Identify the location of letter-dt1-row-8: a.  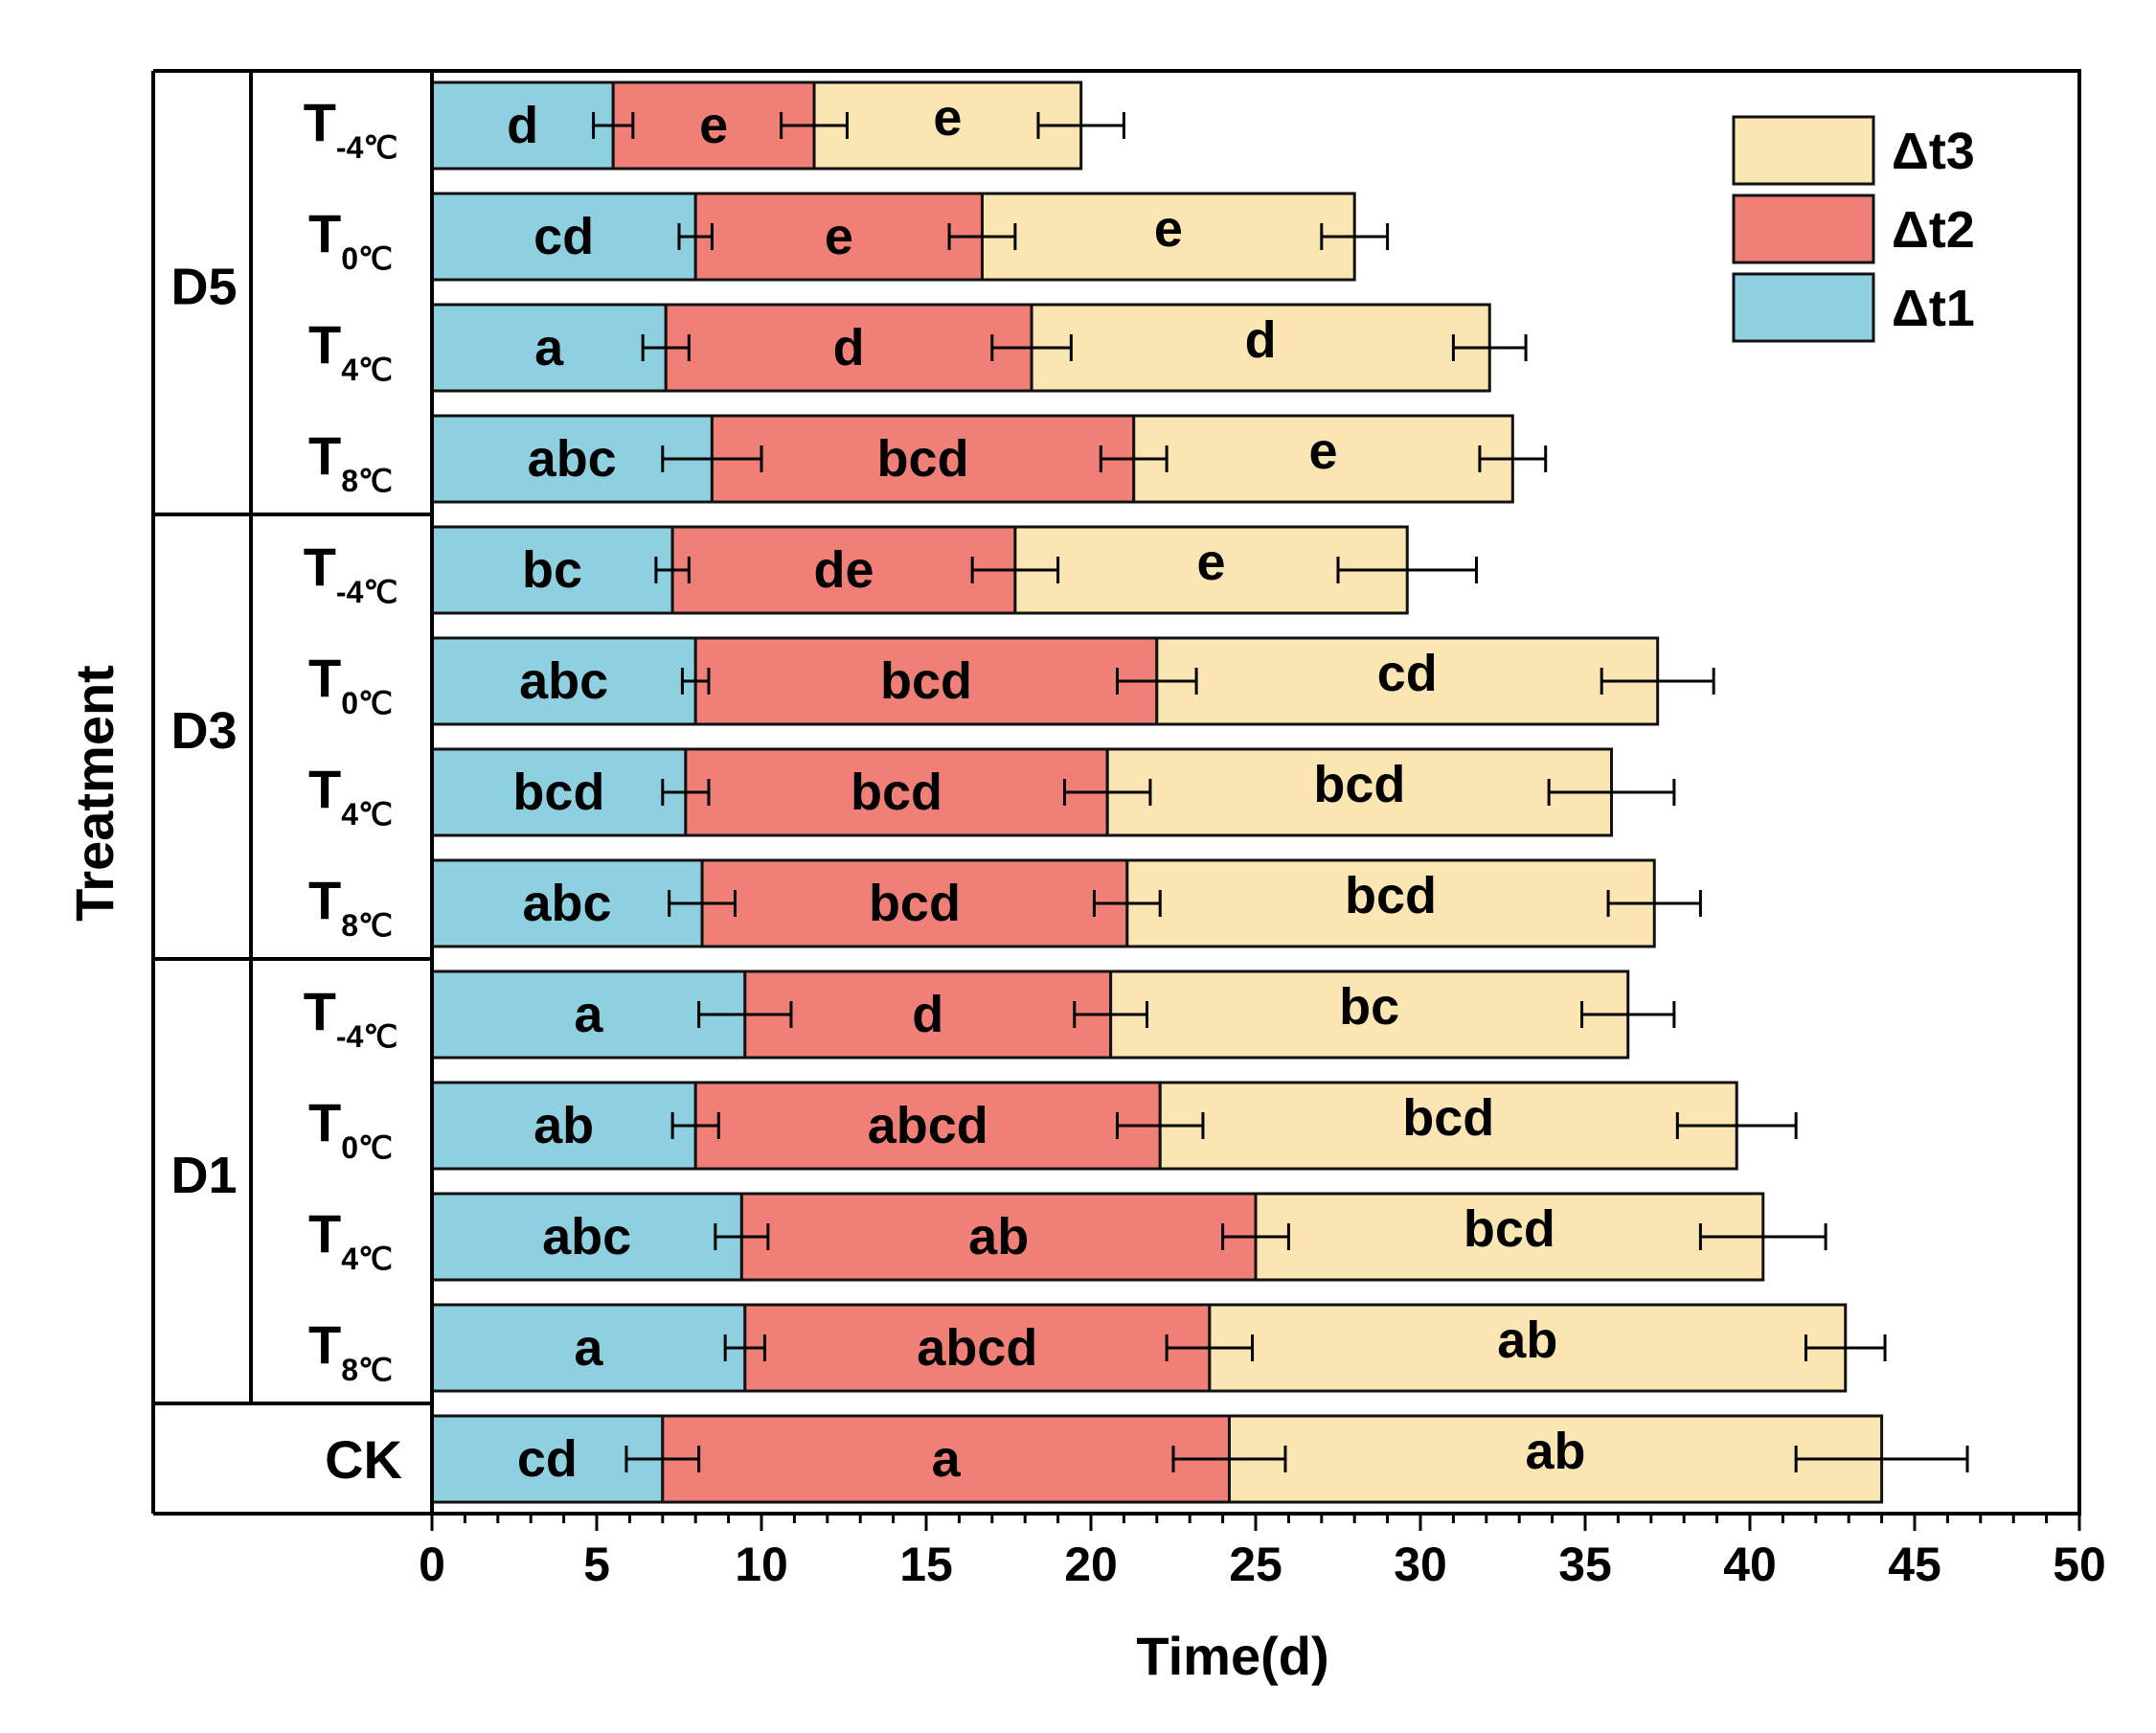
(588, 1014).